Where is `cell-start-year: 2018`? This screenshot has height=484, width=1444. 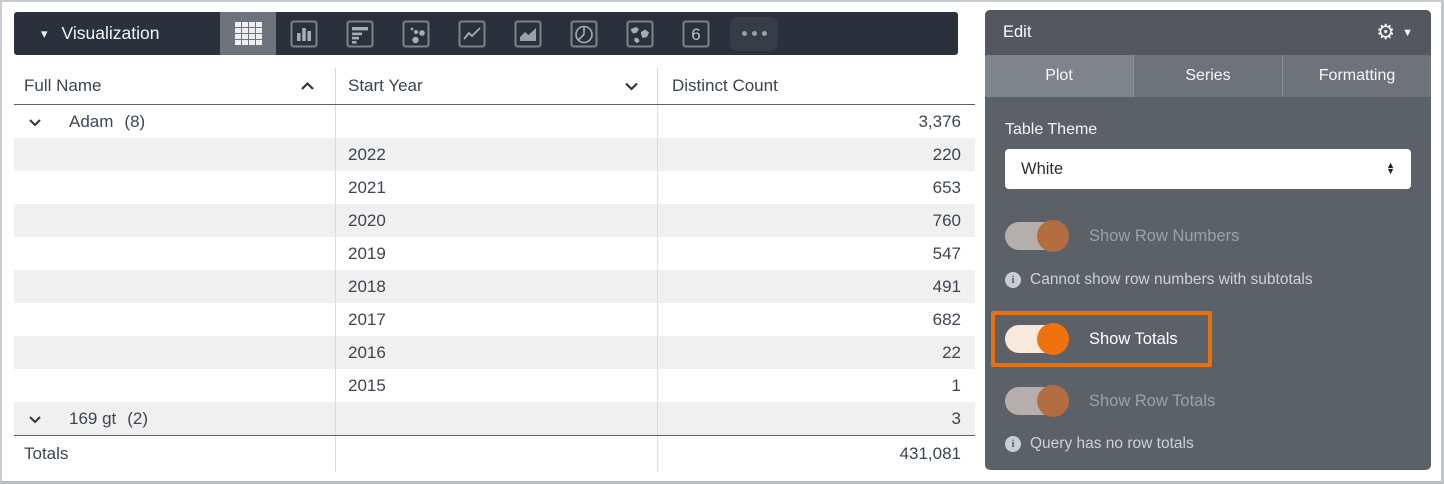 cell-start-year: 2018 is located at coordinates (496, 286).